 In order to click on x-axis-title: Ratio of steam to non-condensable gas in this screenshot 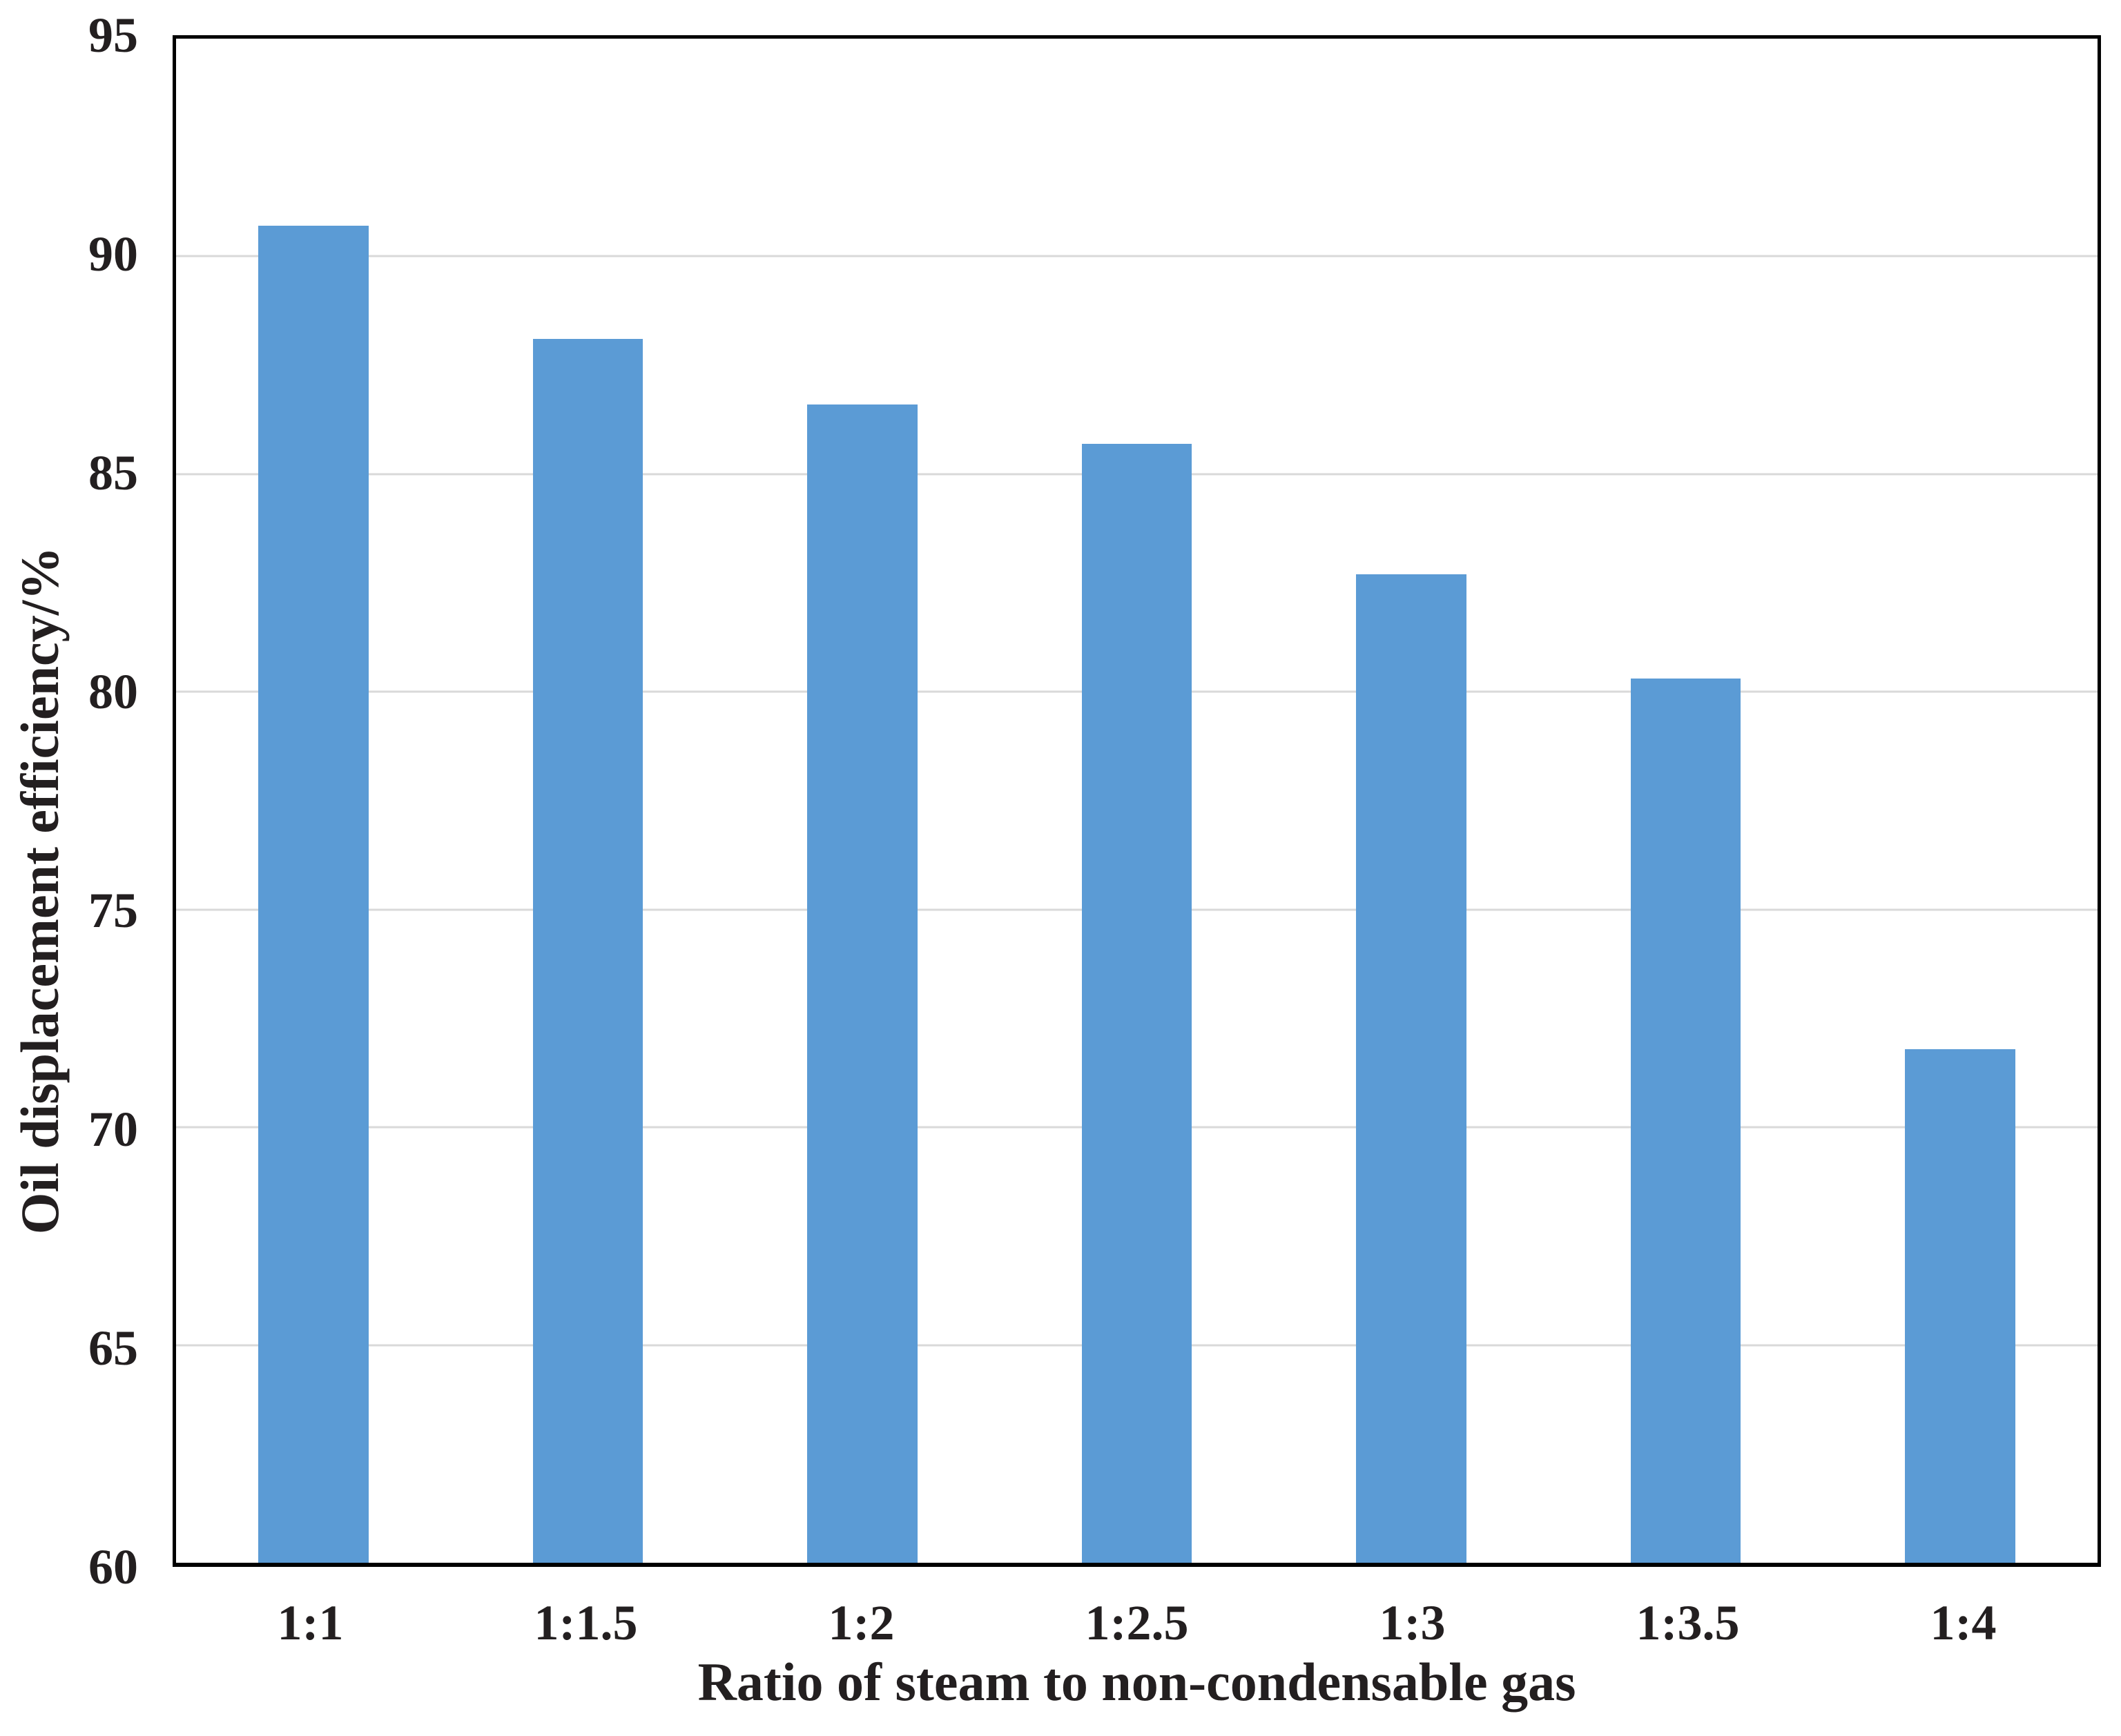, I will do `click(1136, 1682)`.